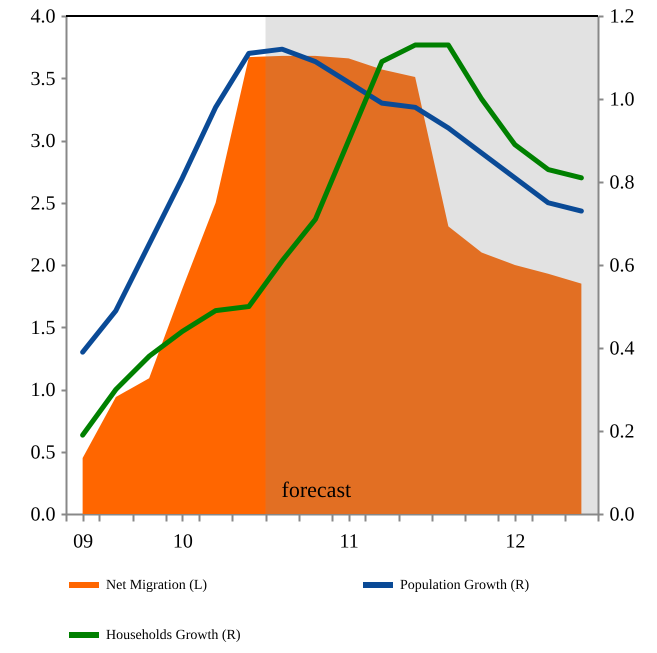  I want to click on x-tick-label: 12, so click(515, 541).